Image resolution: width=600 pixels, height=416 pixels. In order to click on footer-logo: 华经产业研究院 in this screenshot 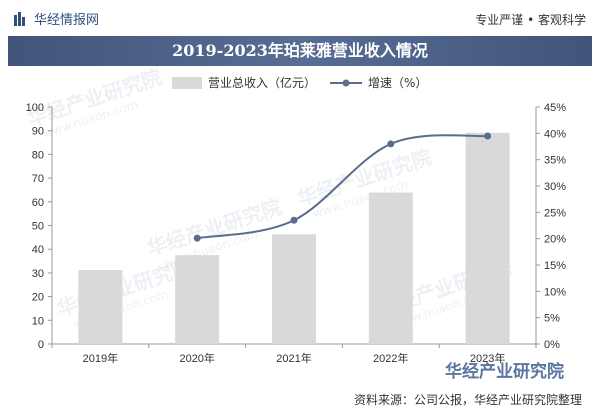, I will do `click(504, 372)`.